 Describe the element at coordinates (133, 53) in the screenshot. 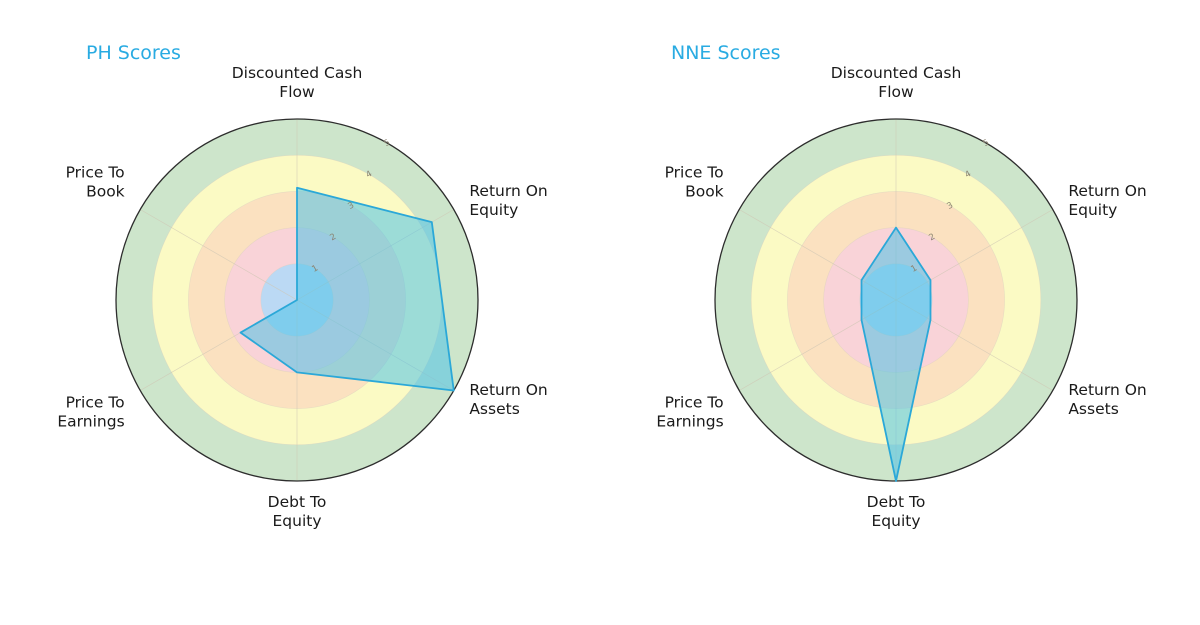

I see `chart-title-ph: PH Scores` at that location.